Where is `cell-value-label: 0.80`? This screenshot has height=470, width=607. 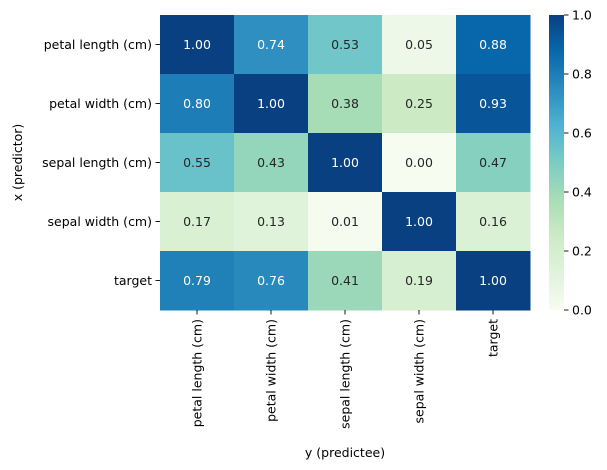
cell-value-label: 0.80 is located at coordinates (197, 103).